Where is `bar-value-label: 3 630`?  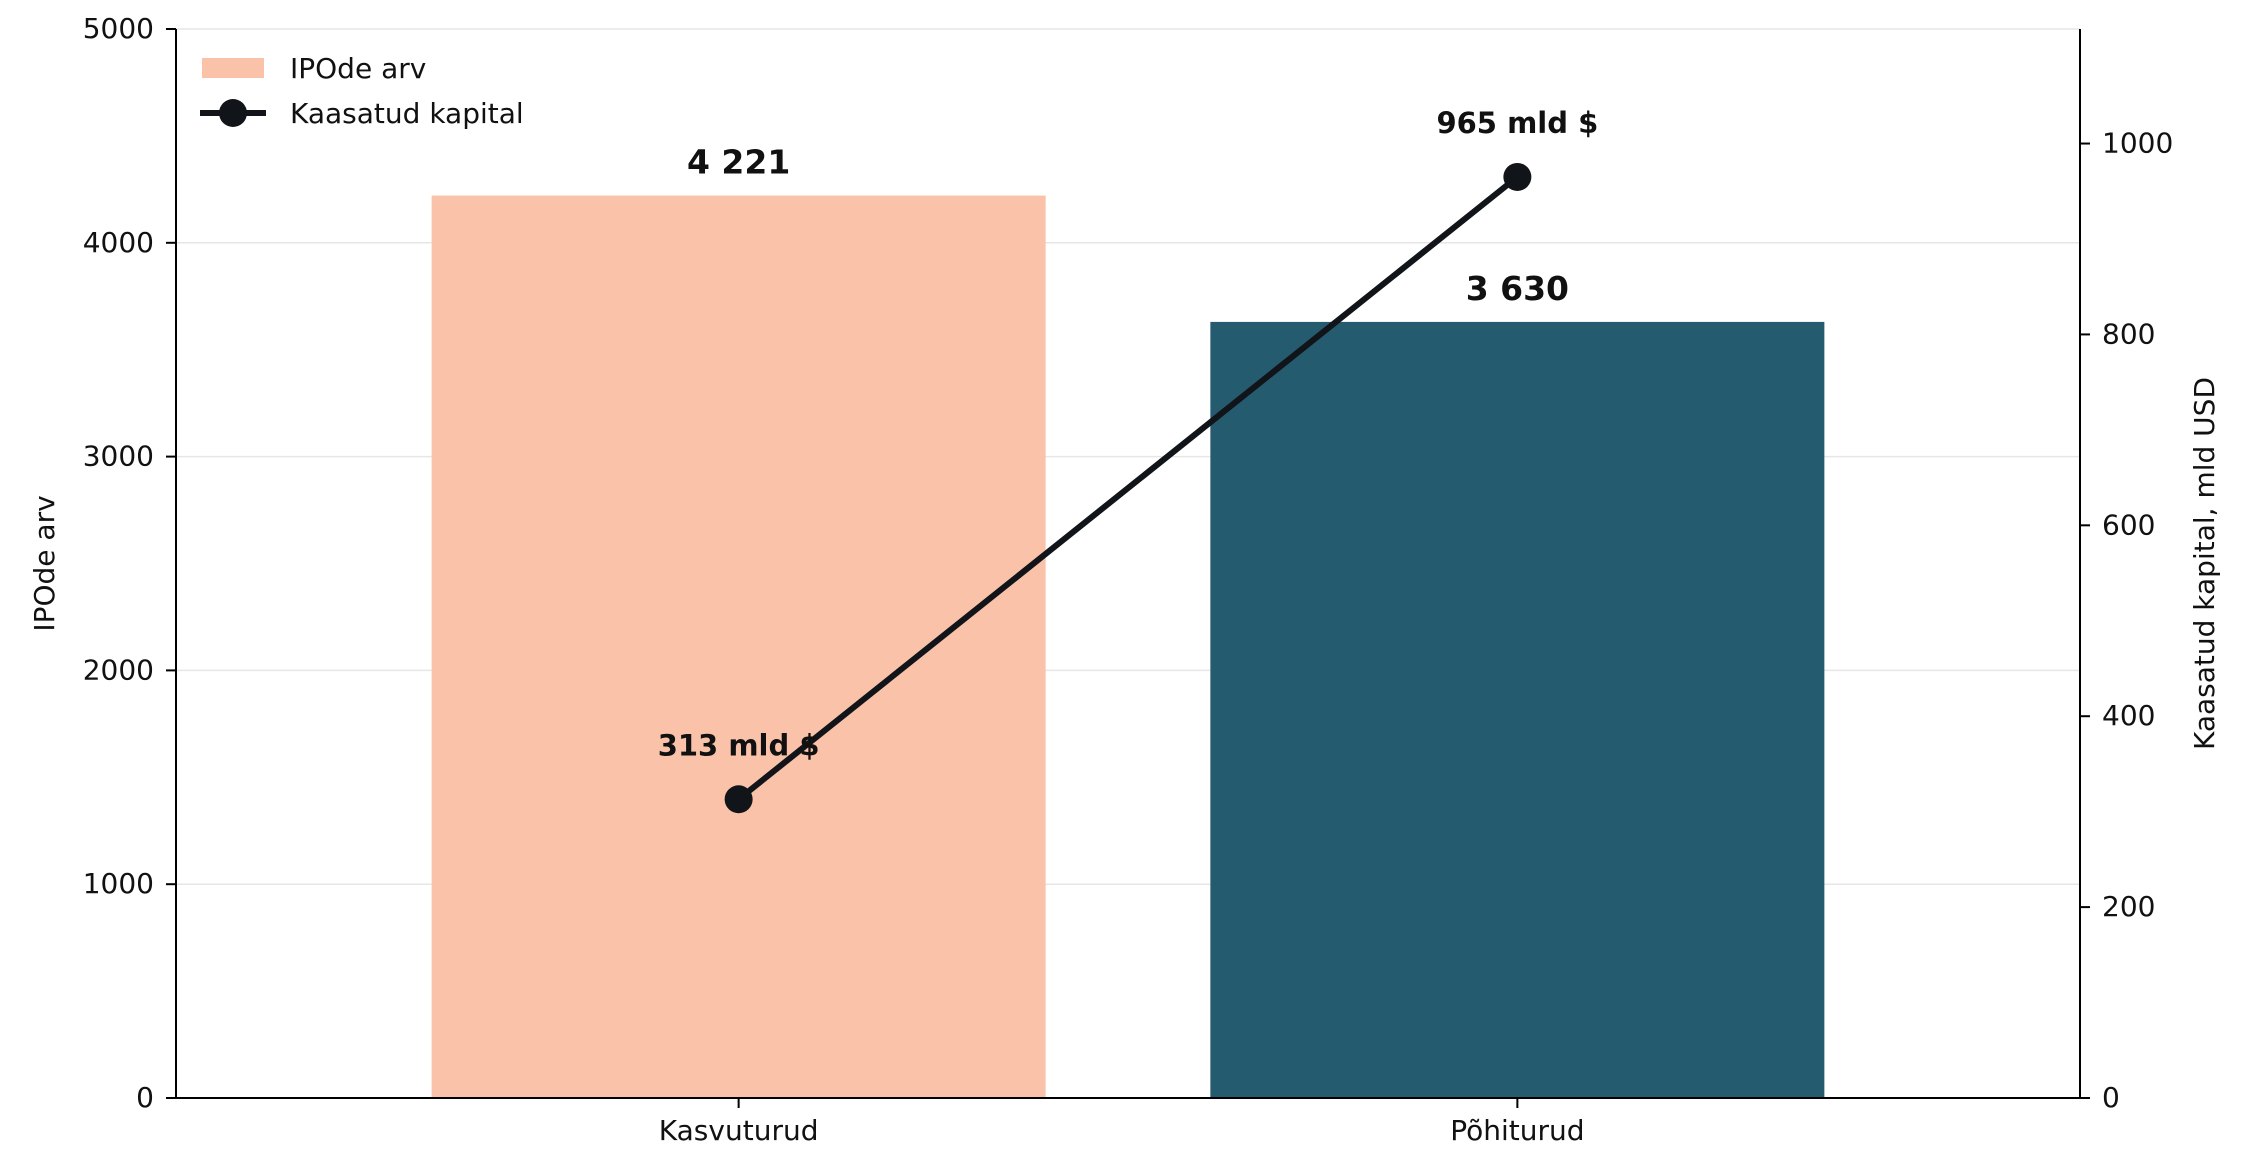 bar-value-label: 3 630 is located at coordinates (1517, 288).